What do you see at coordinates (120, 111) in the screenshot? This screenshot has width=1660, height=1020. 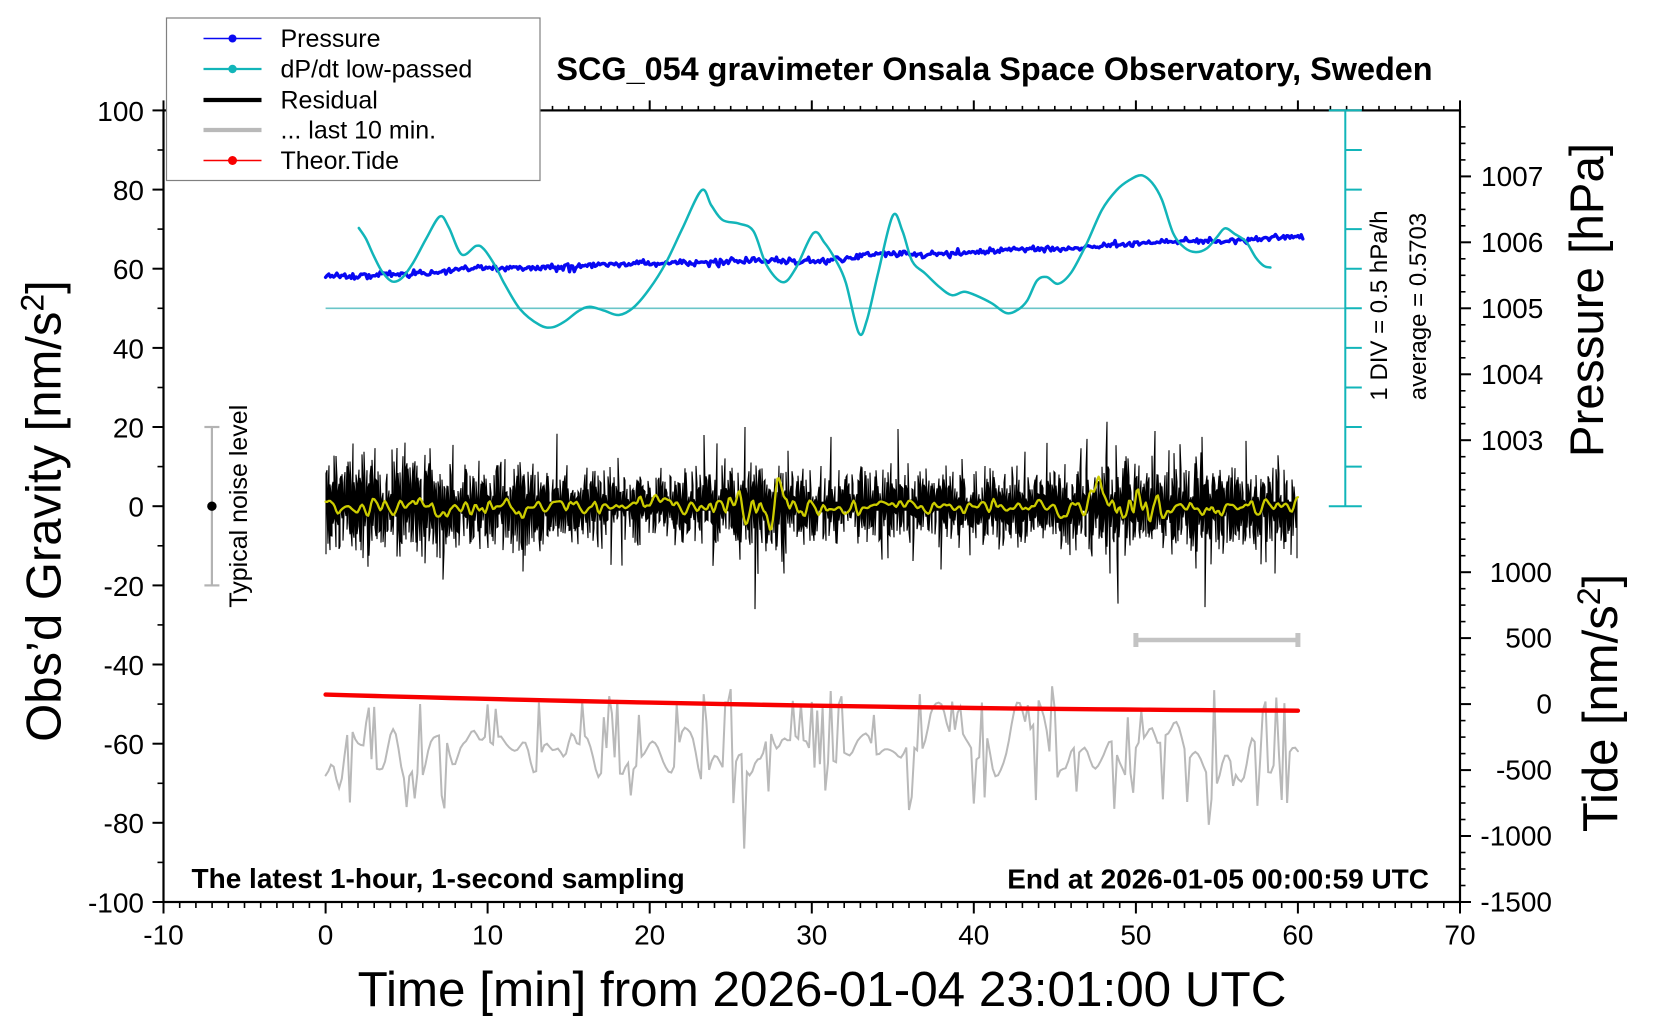 I see `svg-text: 100` at bounding box center [120, 111].